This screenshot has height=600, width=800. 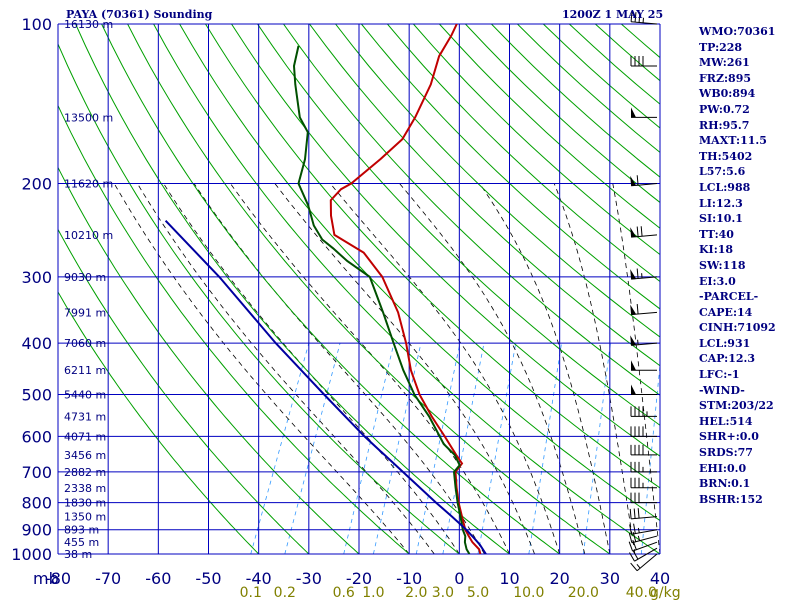 What do you see at coordinates (36, 472) in the screenshot?
I see `pressure-label-700: 700` at bounding box center [36, 472].